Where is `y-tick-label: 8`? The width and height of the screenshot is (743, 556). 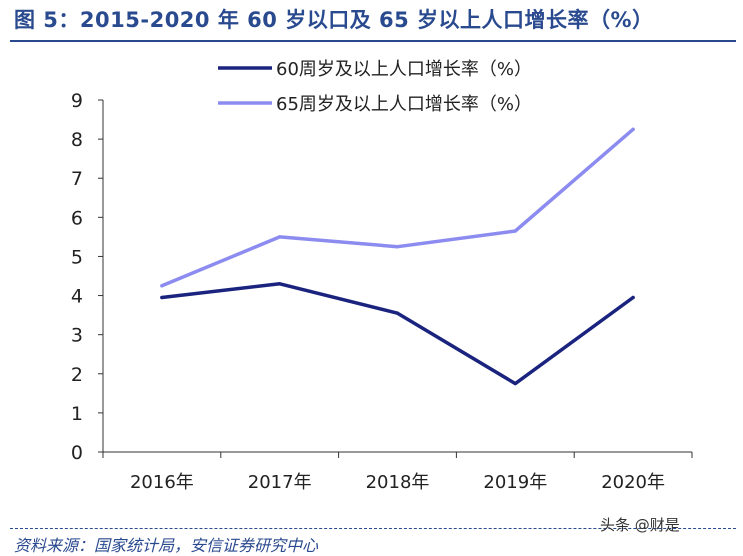
y-tick-label: 8 is located at coordinates (77, 140).